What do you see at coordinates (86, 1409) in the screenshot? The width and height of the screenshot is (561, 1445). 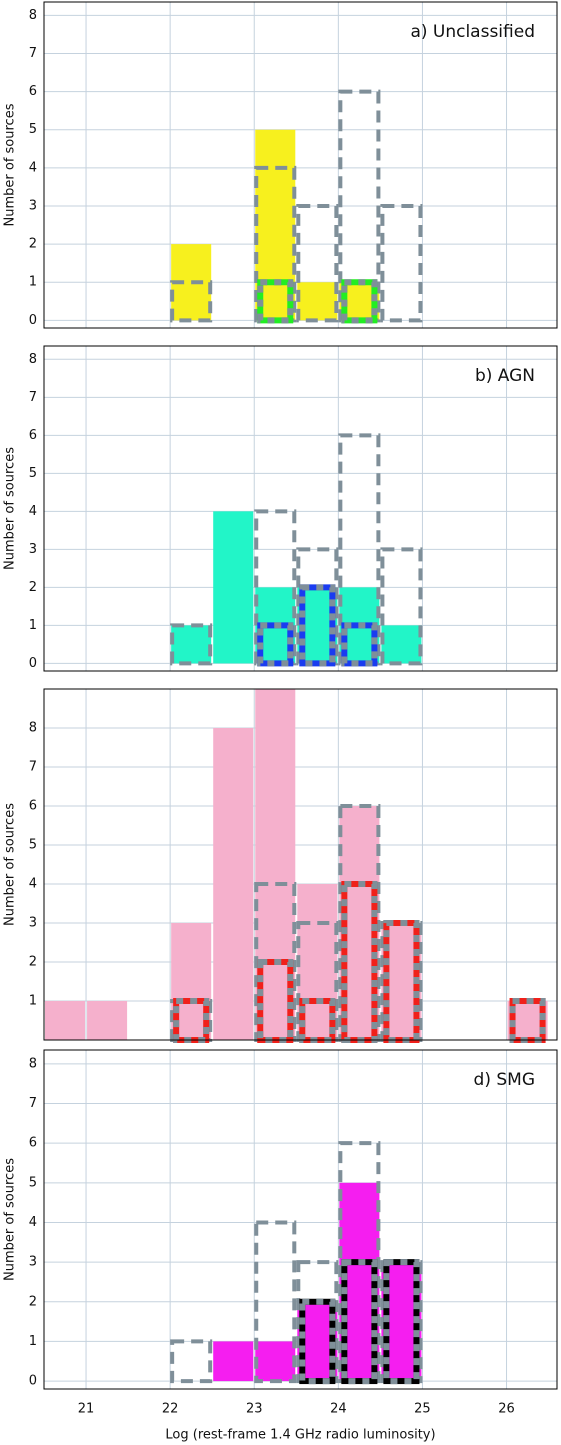 I see `x-tick-label: 21` at bounding box center [86, 1409].